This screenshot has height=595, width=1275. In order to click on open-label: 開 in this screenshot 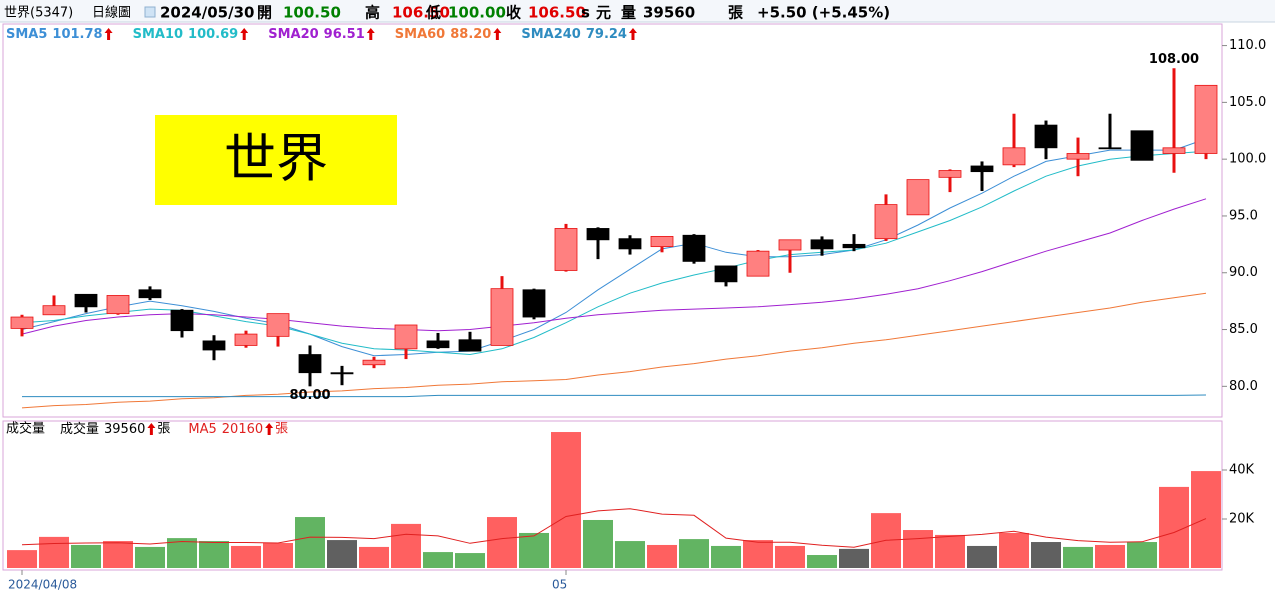, I will do `click(264, 13)`.